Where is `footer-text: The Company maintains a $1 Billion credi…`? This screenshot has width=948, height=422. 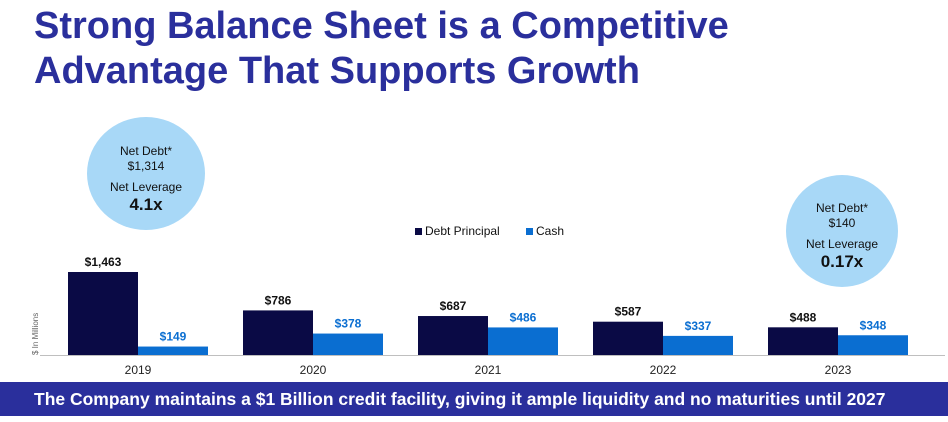 footer-text: The Company maintains a $1 Billion credi… is located at coordinates (460, 399).